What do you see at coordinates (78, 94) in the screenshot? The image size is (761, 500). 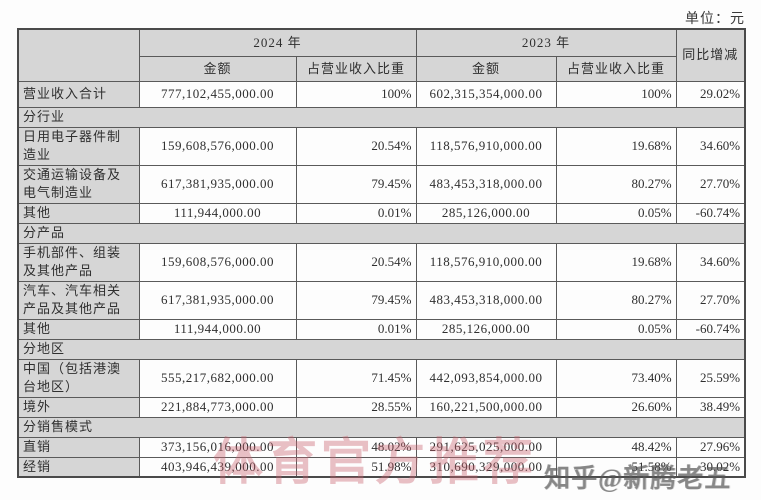 I see `row-label: 营业收入合计` at bounding box center [78, 94].